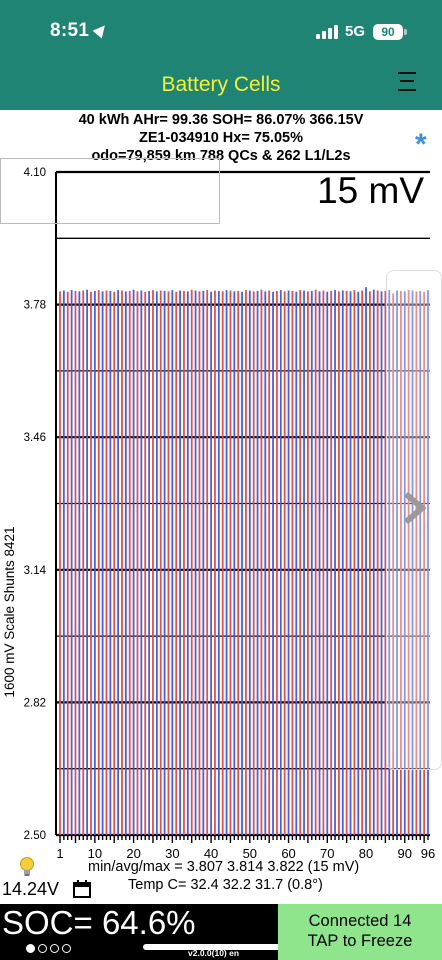 The height and width of the screenshot is (960, 442). What do you see at coordinates (133, 853) in the screenshot?
I see `x-tick-label: 20` at bounding box center [133, 853].